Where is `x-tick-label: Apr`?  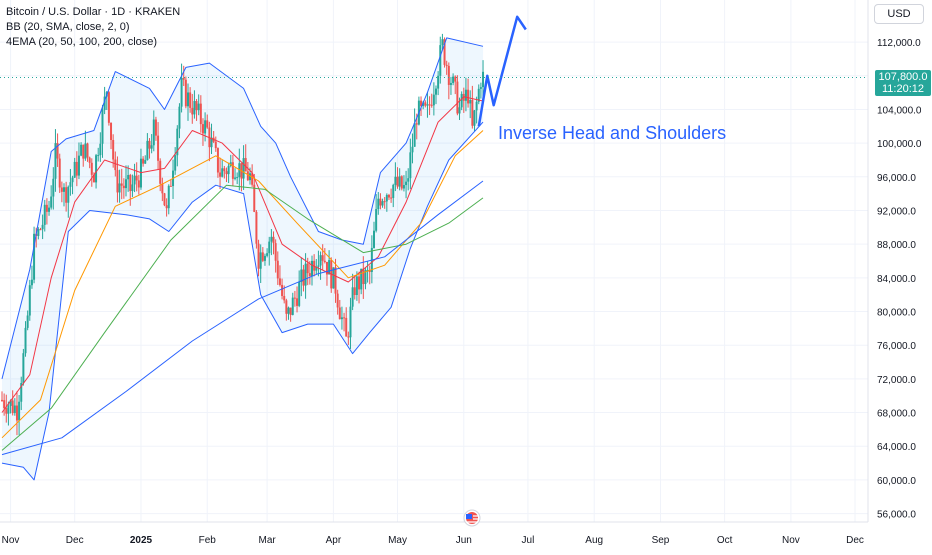
x-tick-label: Apr is located at coordinates (334, 540).